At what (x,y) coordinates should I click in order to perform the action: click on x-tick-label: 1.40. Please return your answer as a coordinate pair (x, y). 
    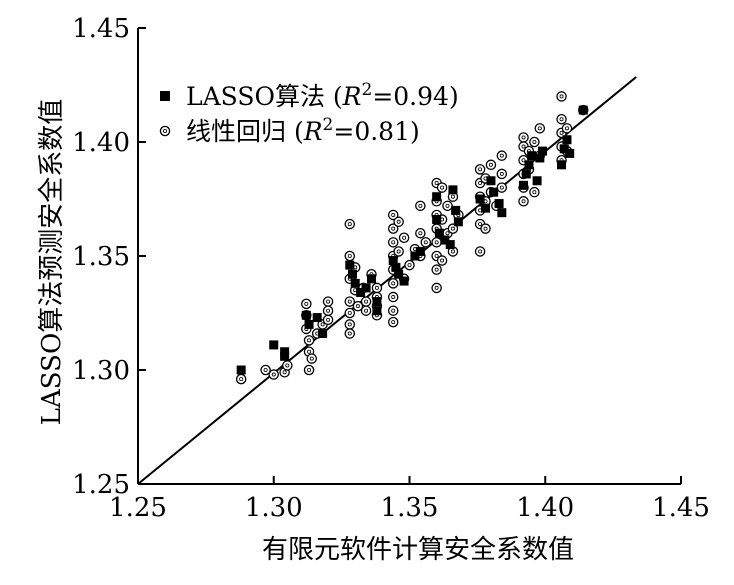
    Looking at the image, I should click on (545, 508).